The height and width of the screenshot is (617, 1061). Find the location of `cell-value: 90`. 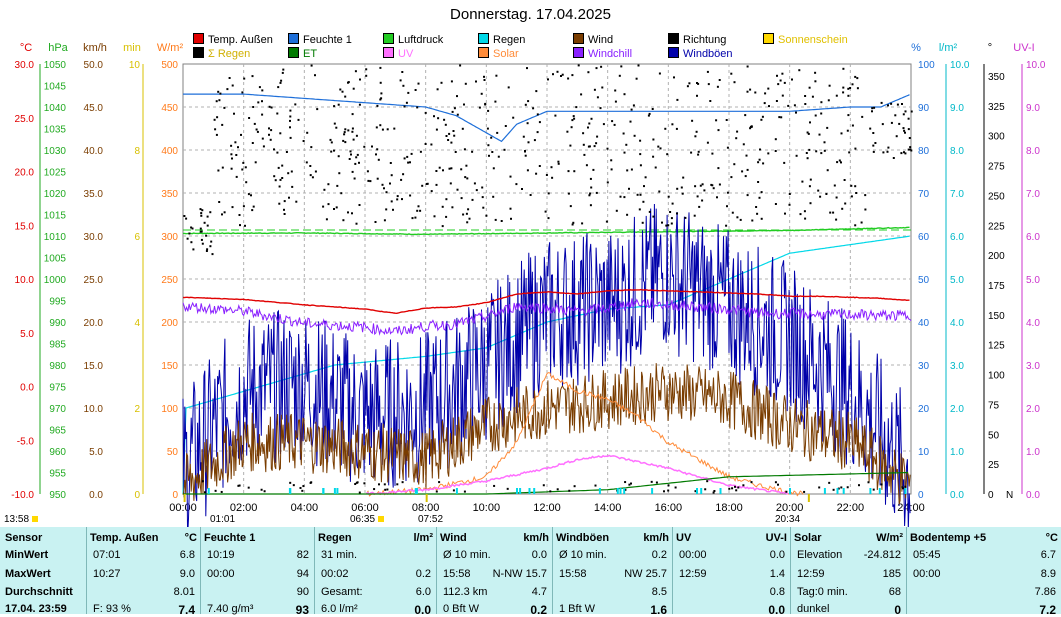

cell-value: 90 is located at coordinates (302, 592).